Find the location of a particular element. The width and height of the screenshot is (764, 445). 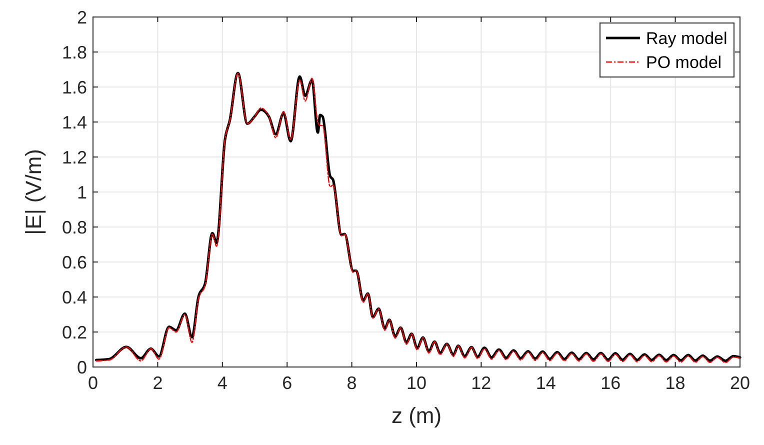

y-axis-title: |E| (V/m) is located at coordinates (33, 192).